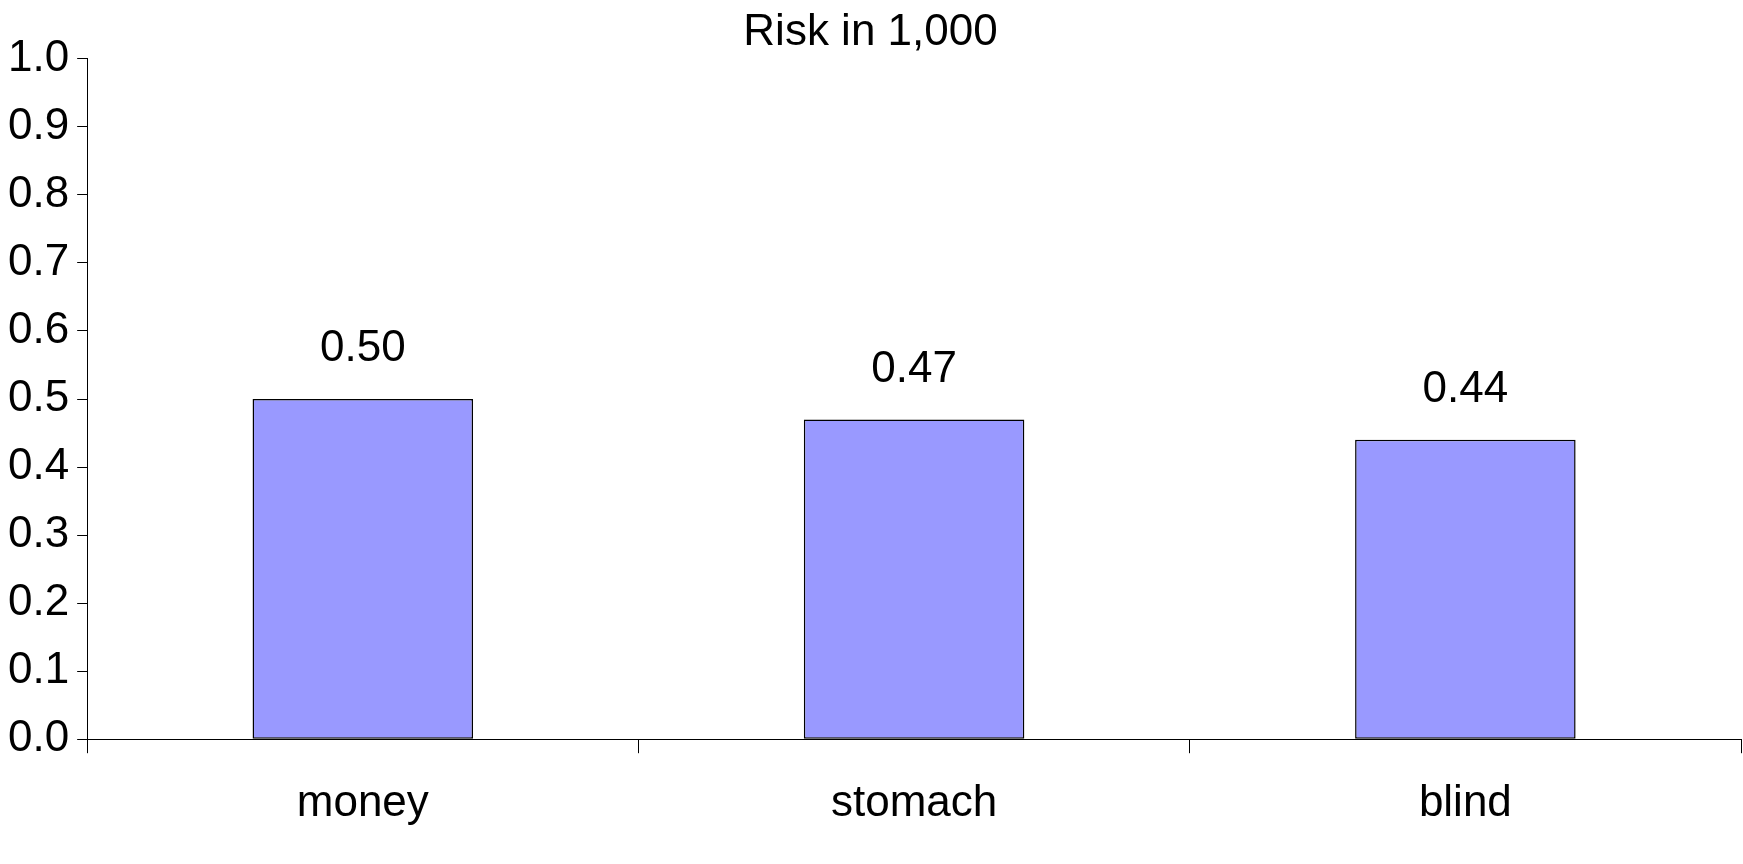 The image size is (1743, 864). What do you see at coordinates (362, 346) in the screenshot?
I see `data-label: 0.50` at bounding box center [362, 346].